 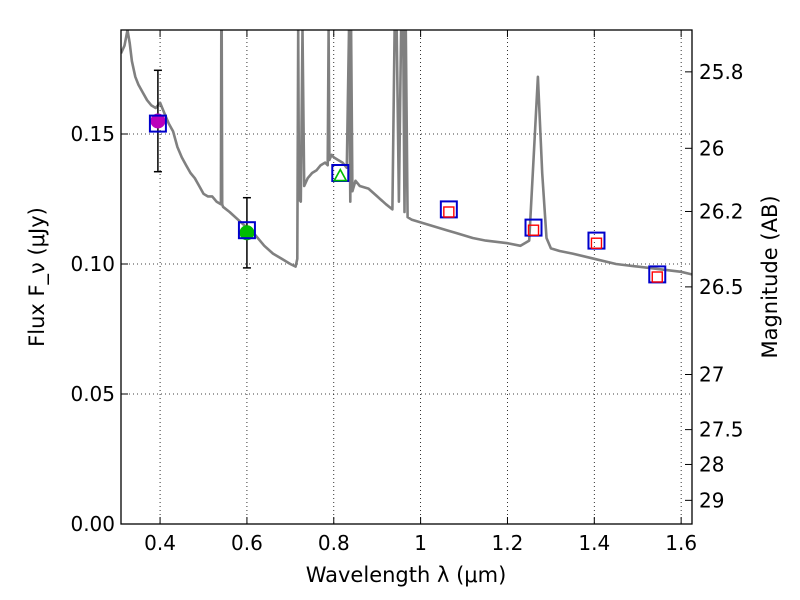 I want to click on mag-tick-label: 28, so click(x=711, y=464).